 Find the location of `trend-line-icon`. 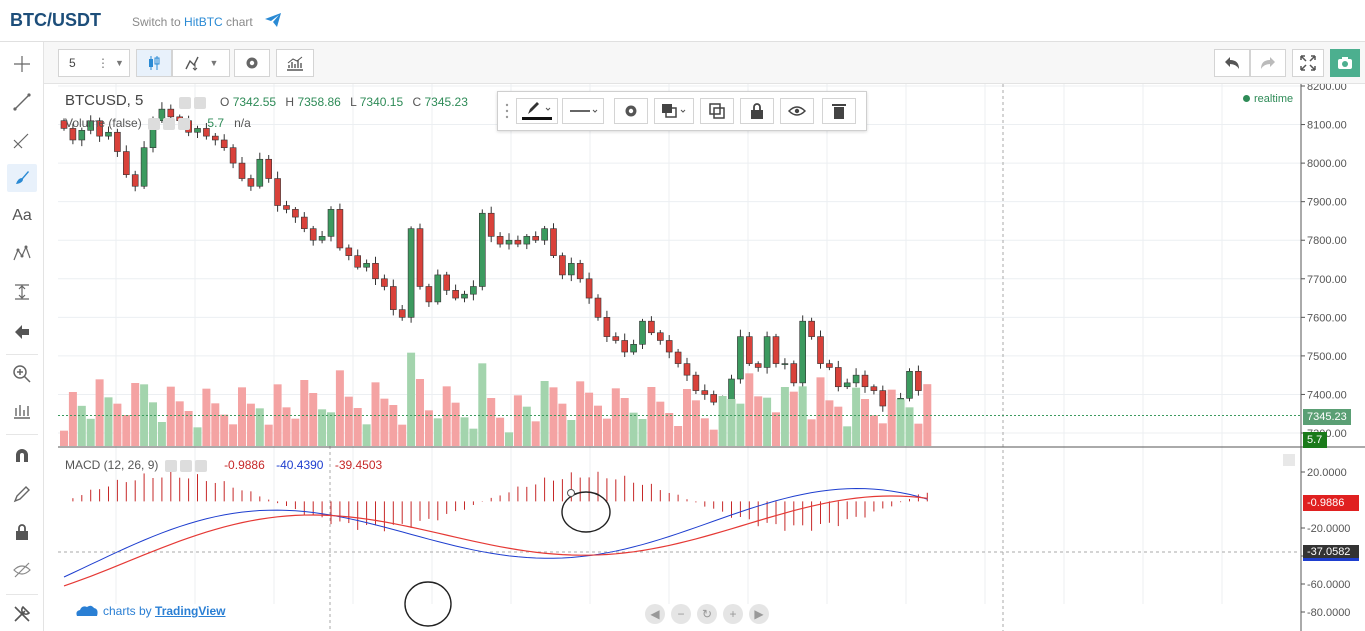

trend-line-icon is located at coordinates (22, 102).